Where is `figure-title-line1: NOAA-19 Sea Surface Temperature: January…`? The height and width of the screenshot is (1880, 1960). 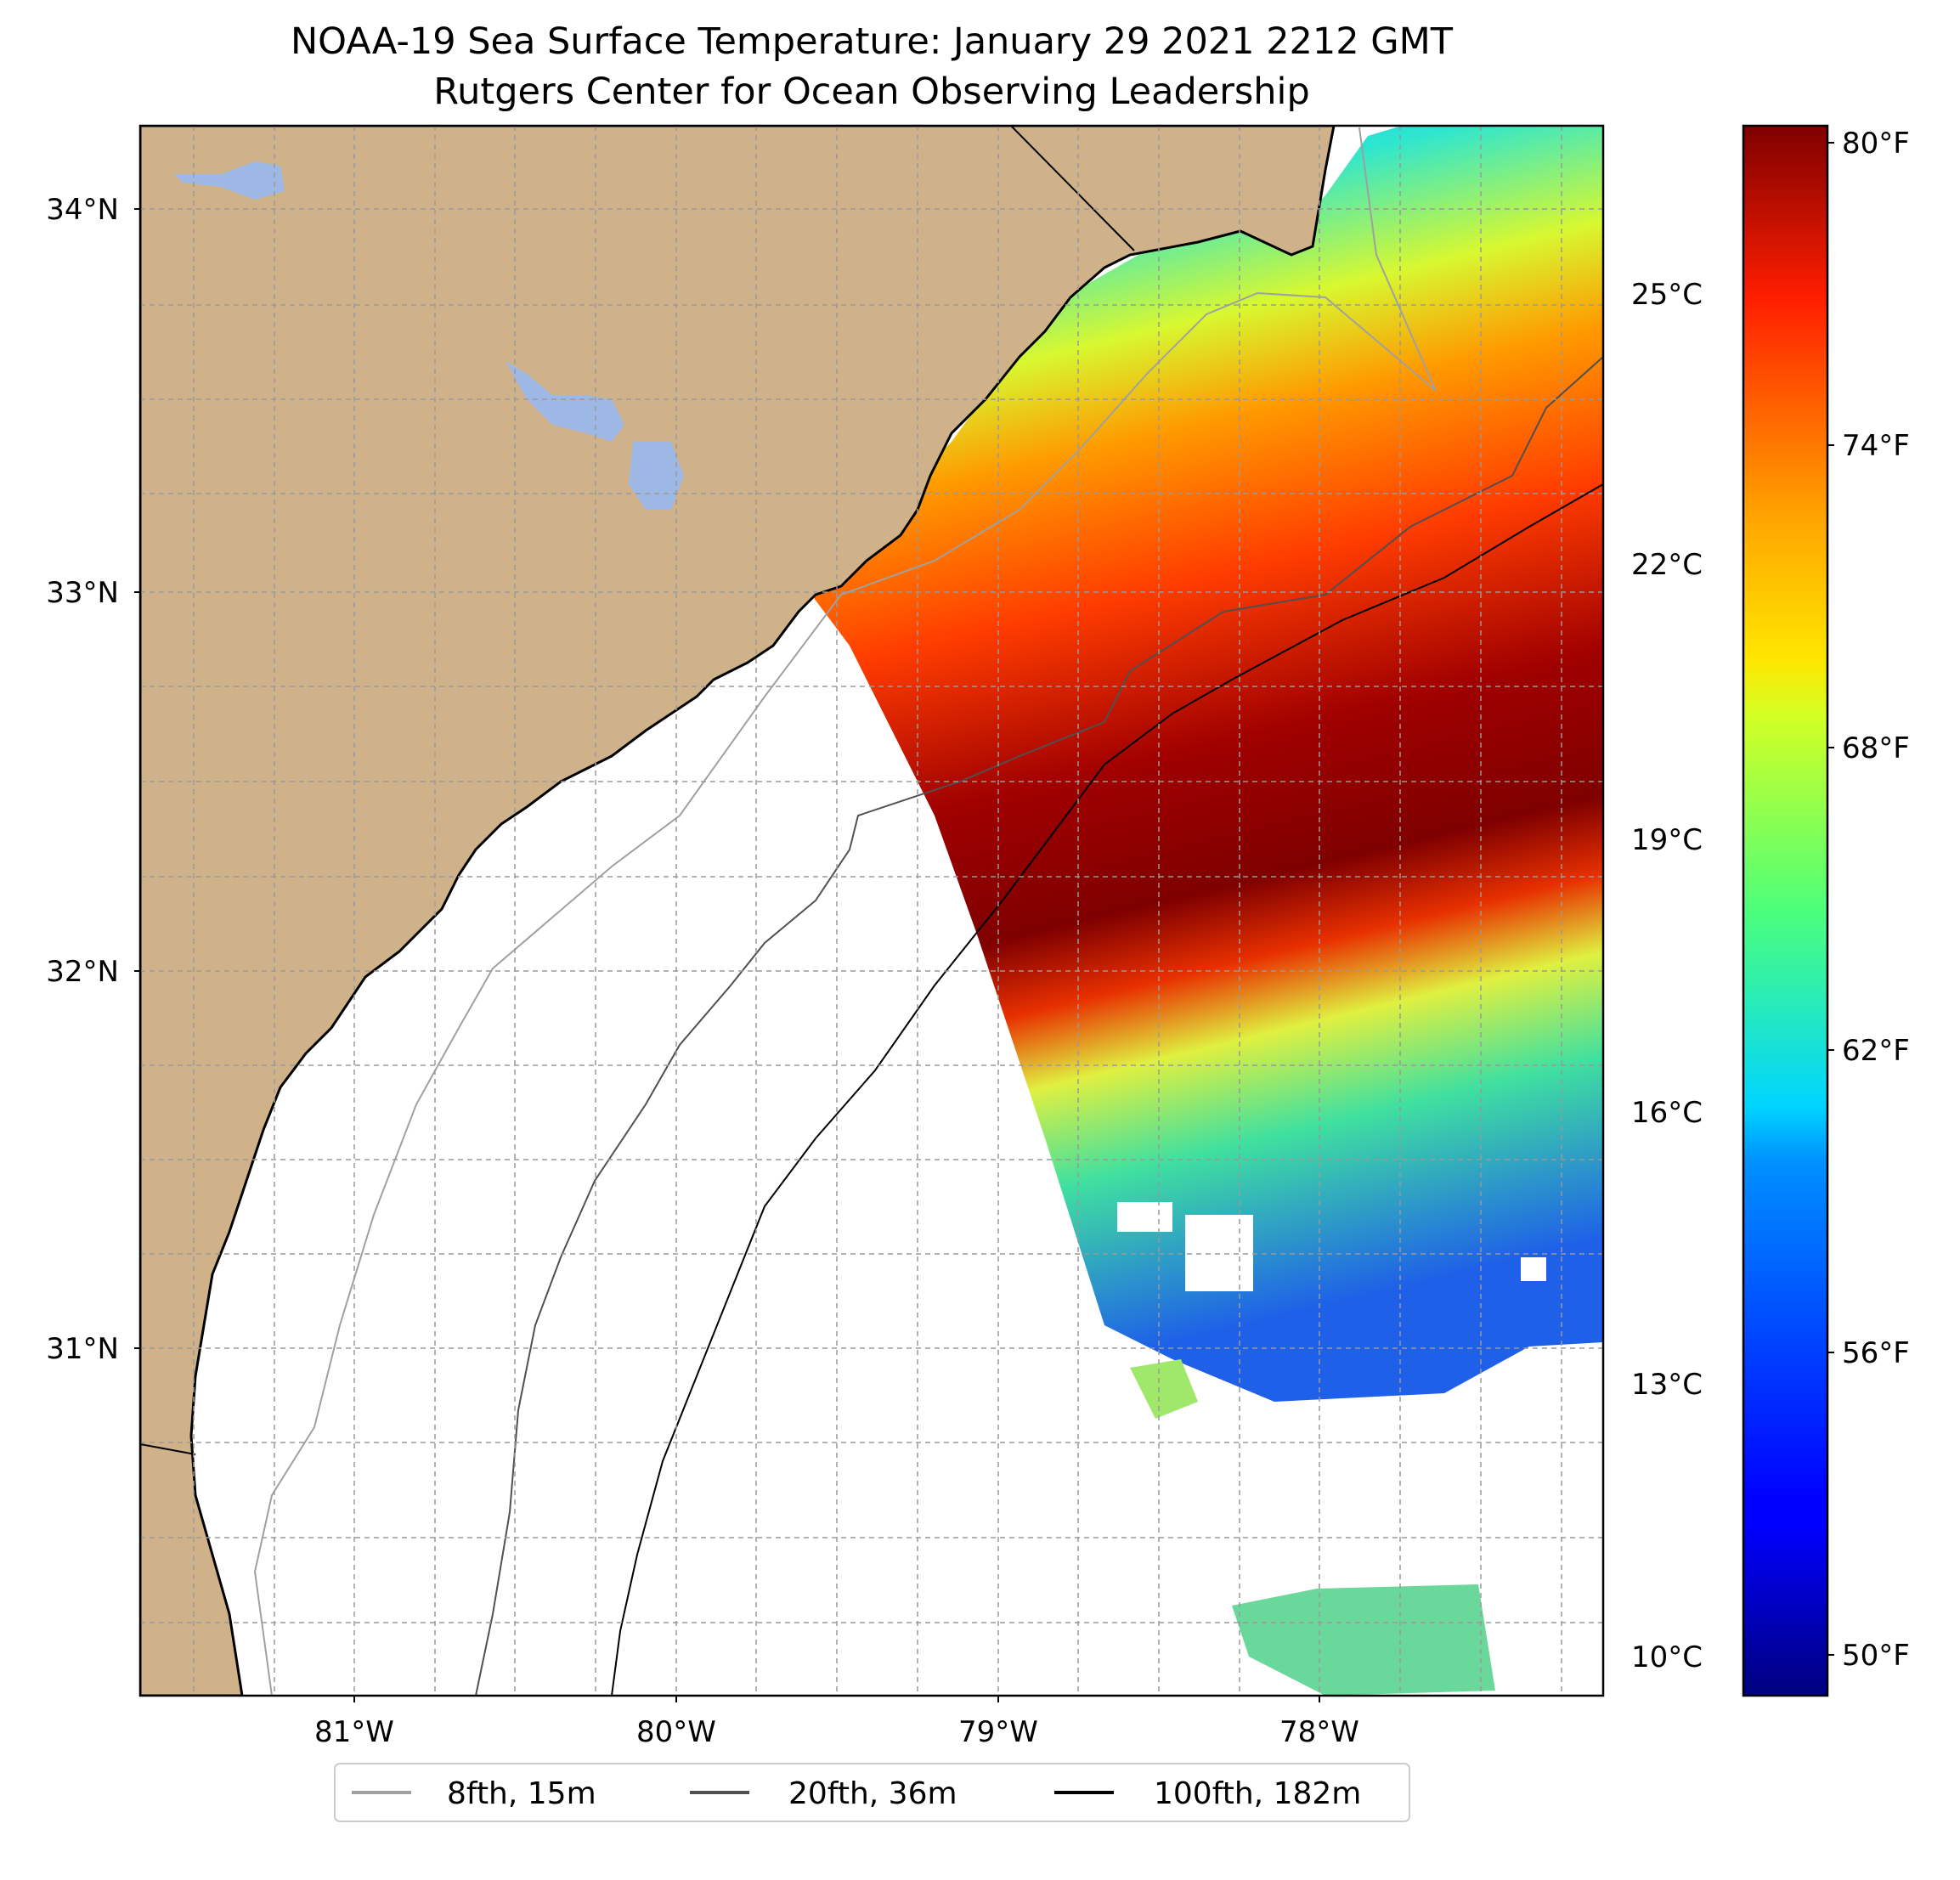 figure-title-line1: NOAA-19 Sea Surface Temperature: January… is located at coordinates (873, 41).